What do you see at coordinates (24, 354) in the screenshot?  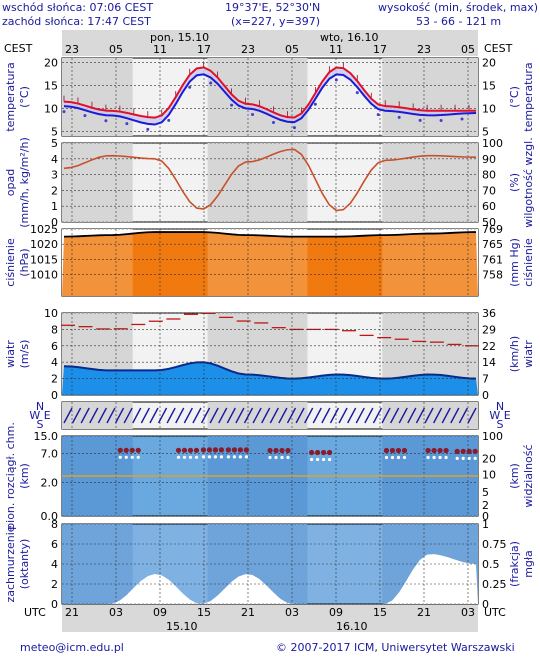 I see `left-axis-unit: (m/s)` at bounding box center [24, 354].